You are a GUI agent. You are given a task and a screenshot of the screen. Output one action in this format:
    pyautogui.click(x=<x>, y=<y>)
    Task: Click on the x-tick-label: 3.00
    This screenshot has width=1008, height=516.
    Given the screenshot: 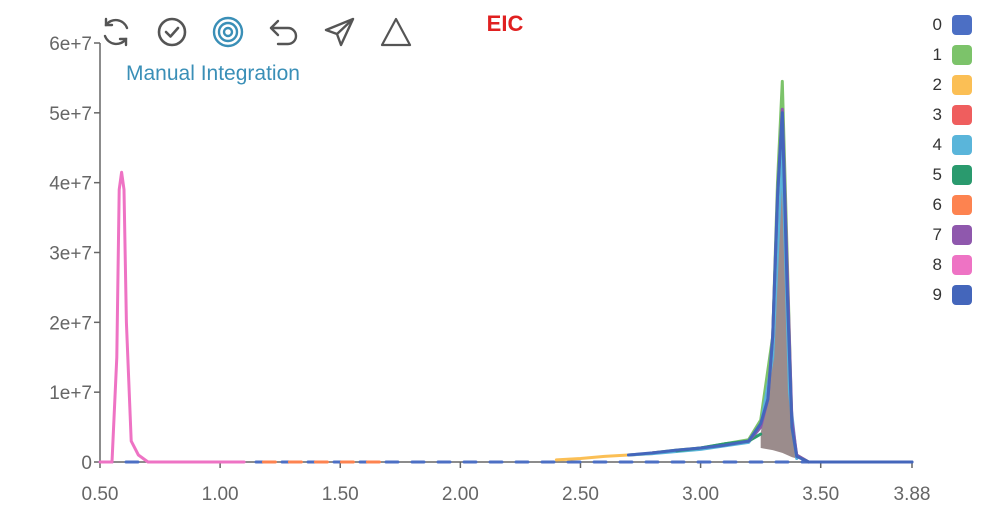 What is the action you would take?
    pyautogui.click(x=700, y=494)
    